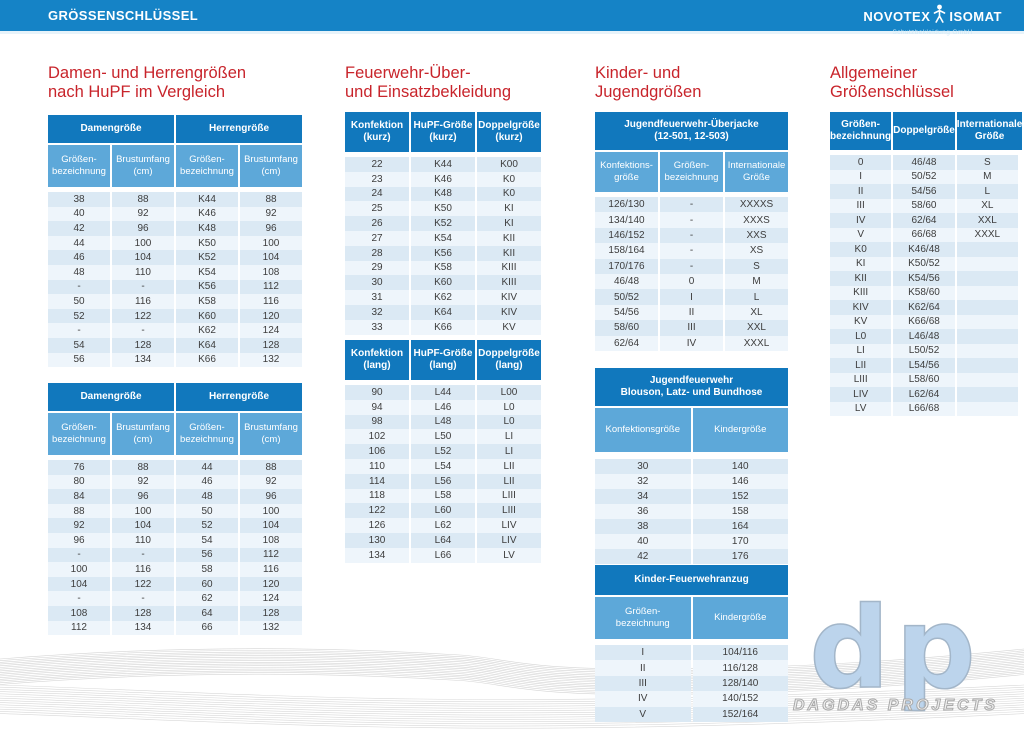 This screenshot has height=729, width=1024. Describe the element at coordinates (79, 228) in the screenshot. I see `table-cell: 42` at that location.